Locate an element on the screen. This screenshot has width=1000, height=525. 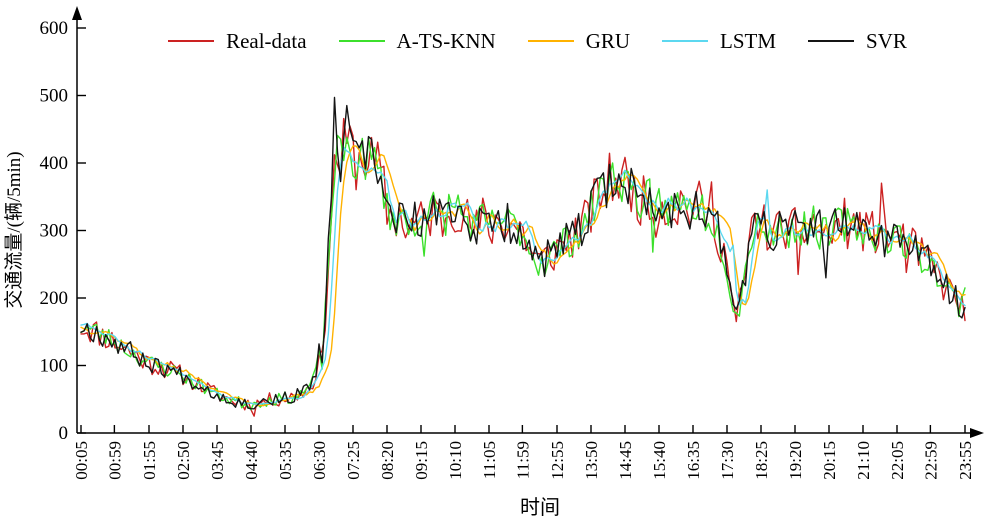
legend: Real-data A-TS-KNN GRU LSTM SVR is located at coordinates (537, 41).